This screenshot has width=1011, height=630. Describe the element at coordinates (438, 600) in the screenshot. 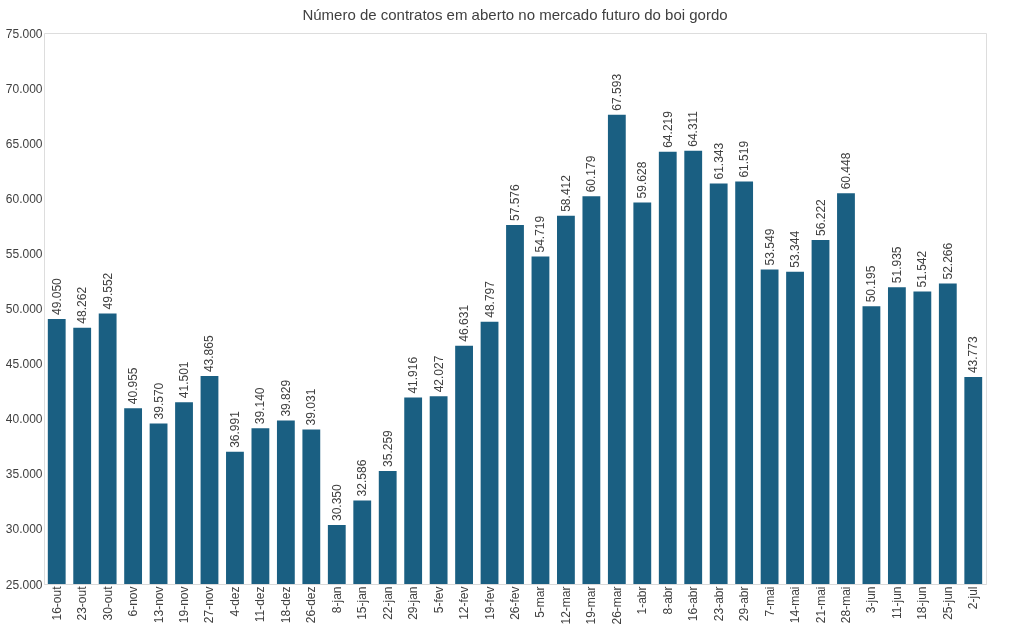

I see `x-tick-label: 5-fev` at that location.